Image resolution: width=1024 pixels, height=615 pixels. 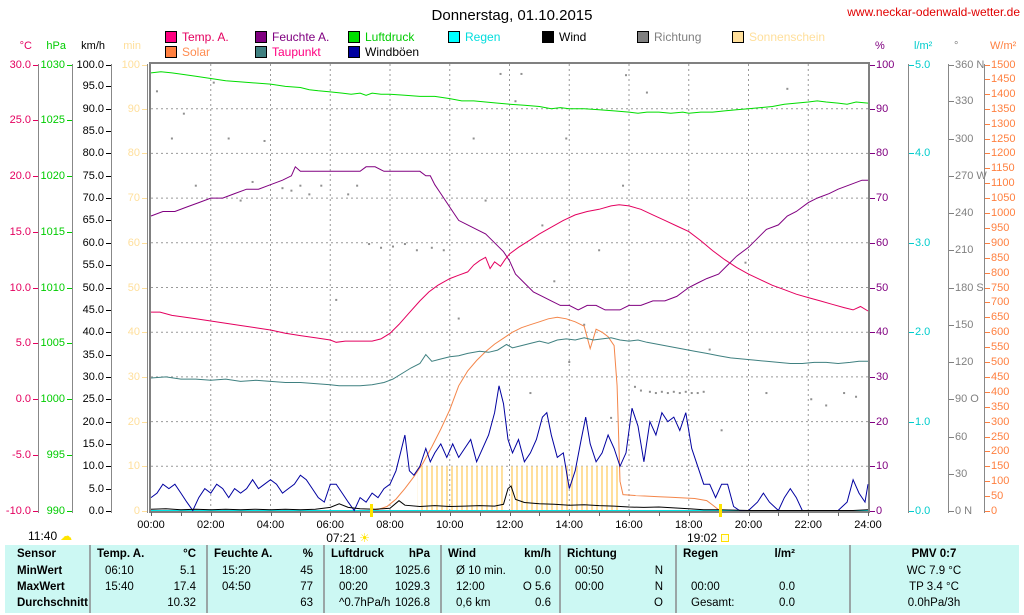 What do you see at coordinates (66, 536) in the screenshot?
I see `cloud-icon: ☁` at bounding box center [66, 536].